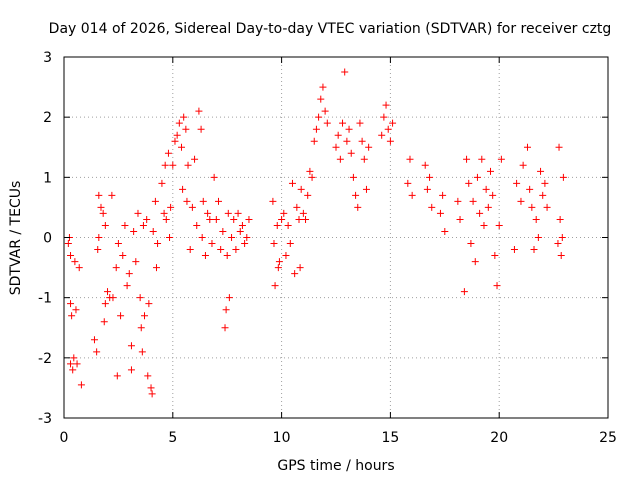 The height and width of the screenshot is (480, 640). What do you see at coordinates (45, 419) in the screenshot?
I see `y-tick-label: -3` at bounding box center [45, 419].